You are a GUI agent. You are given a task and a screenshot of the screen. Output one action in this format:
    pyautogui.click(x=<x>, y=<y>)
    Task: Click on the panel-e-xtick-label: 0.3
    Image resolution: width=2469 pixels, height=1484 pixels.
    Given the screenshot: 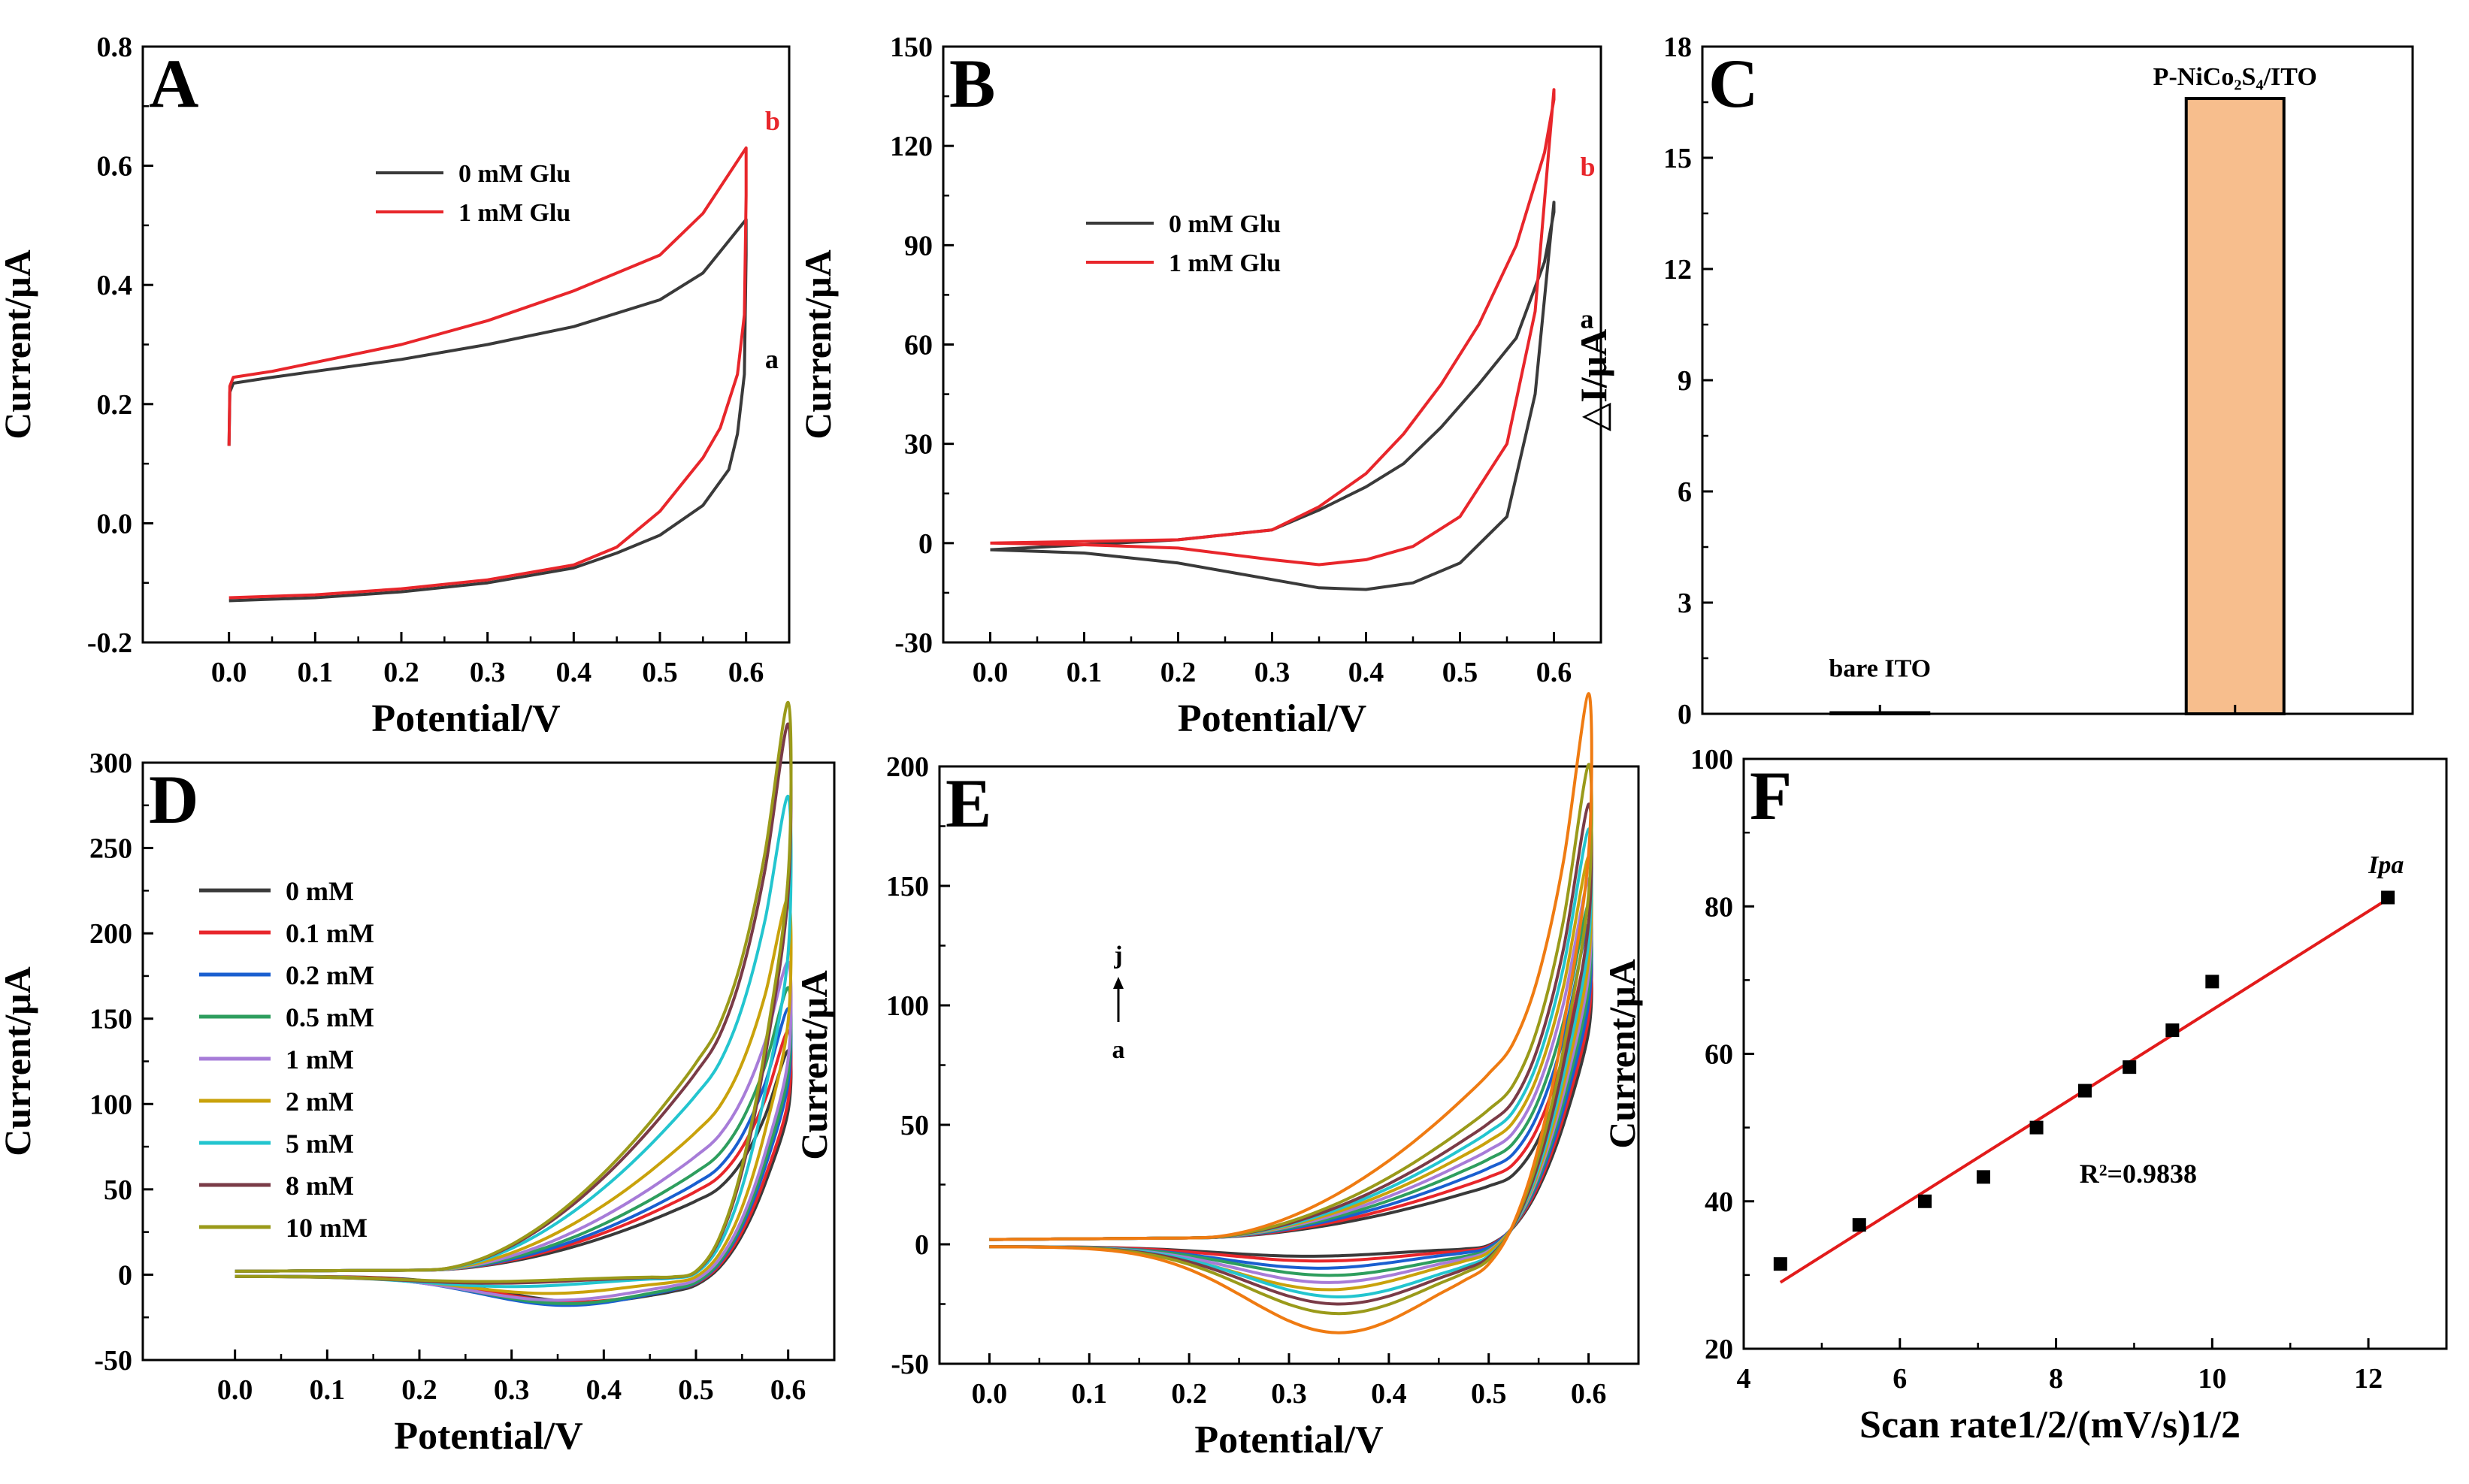 What is the action you would take?
    pyautogui.click(x=1289, y=1394)
    